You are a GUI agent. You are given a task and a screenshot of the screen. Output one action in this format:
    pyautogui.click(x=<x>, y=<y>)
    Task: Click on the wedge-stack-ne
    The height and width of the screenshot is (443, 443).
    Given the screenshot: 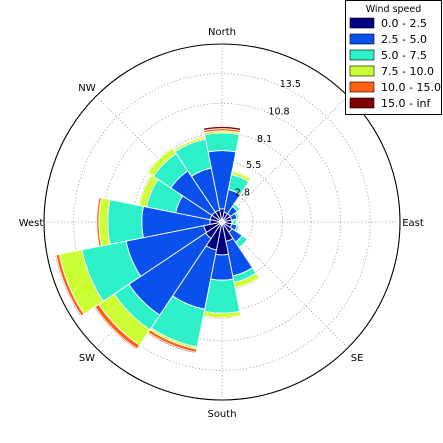 What is the action you would take?
    pyautogui.click(x=231, y=212)
    